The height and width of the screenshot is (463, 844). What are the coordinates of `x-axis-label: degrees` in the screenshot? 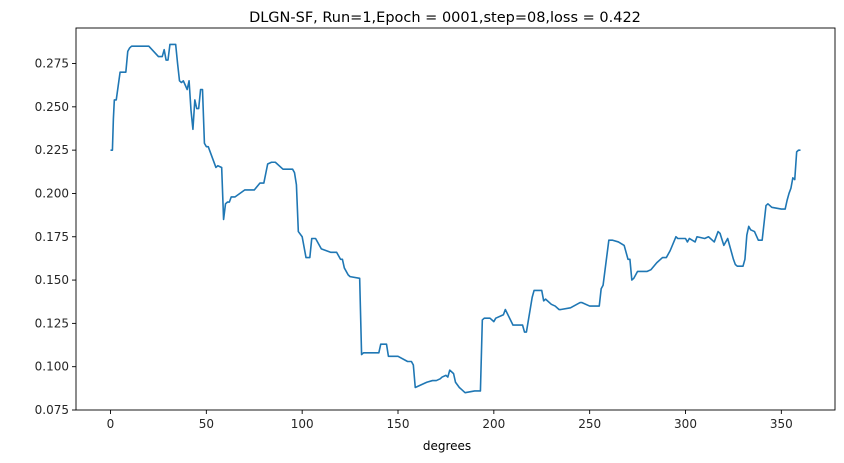 It's located at (447, 446).